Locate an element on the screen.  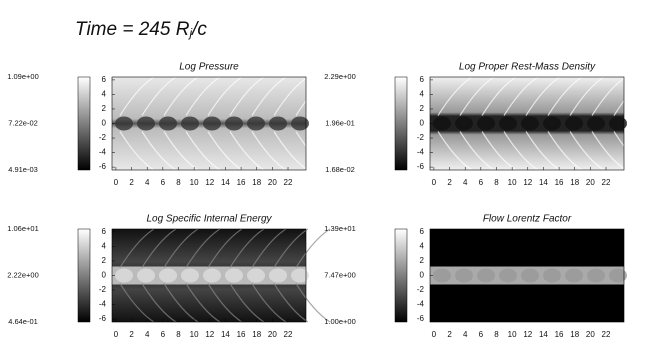
colorbar-label: 2.22e+00 is located at coordinates (23, 274).